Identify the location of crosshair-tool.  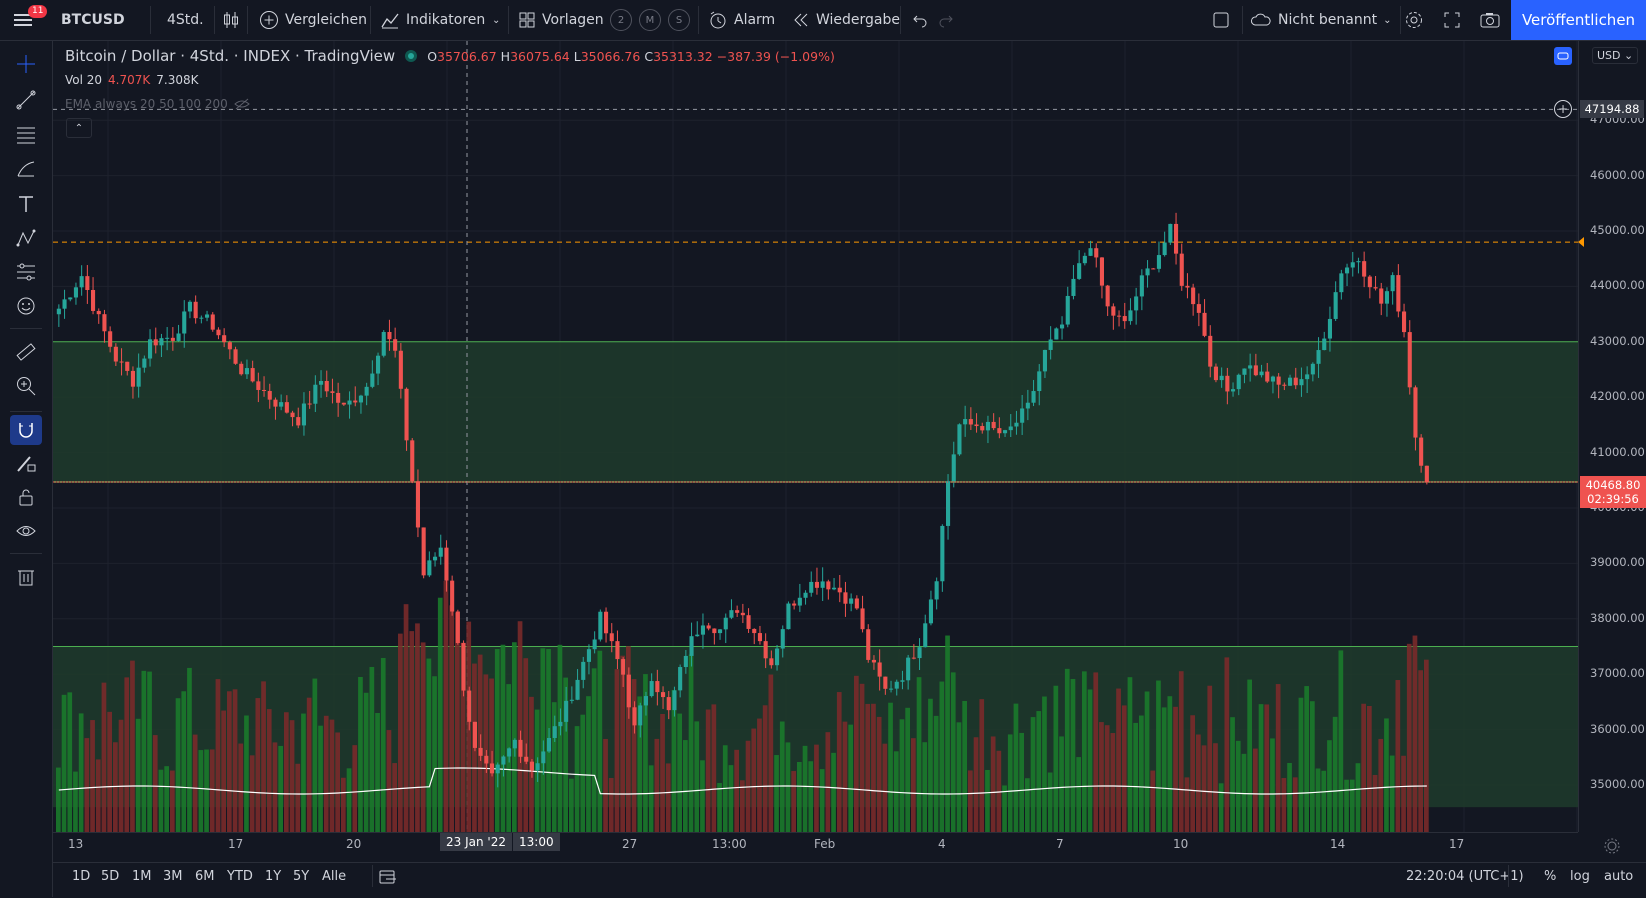
(26, 64).